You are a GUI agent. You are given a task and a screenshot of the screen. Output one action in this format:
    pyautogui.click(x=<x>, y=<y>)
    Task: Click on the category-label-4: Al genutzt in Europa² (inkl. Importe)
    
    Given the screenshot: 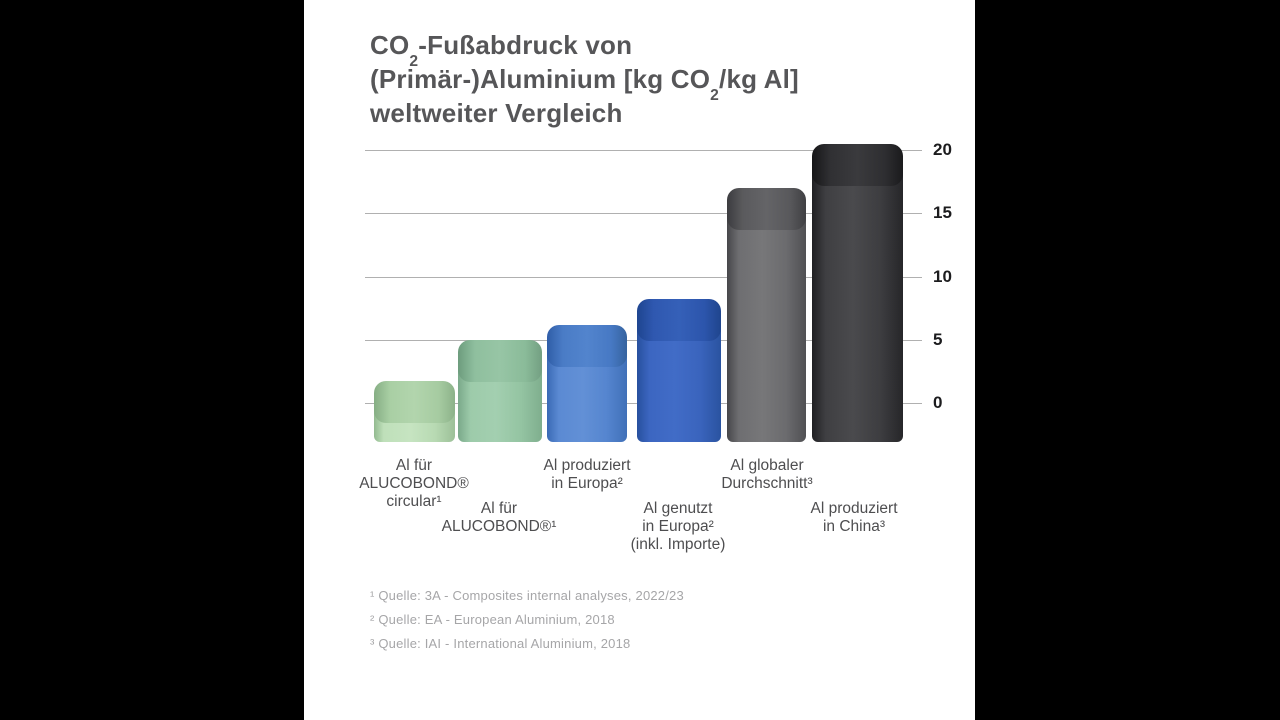 What is the action you would take?
    pyautogui.click(x=678, y=527)
    